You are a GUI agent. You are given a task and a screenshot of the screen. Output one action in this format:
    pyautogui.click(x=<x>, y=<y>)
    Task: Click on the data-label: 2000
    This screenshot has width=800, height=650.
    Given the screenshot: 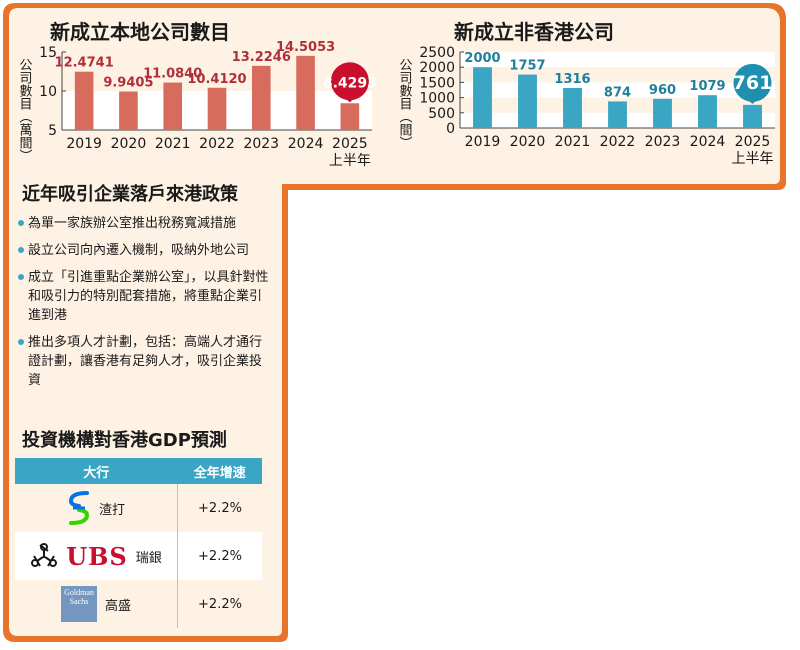 What is the action you would take?
    pyautogui.click(x=482, y=58)
    